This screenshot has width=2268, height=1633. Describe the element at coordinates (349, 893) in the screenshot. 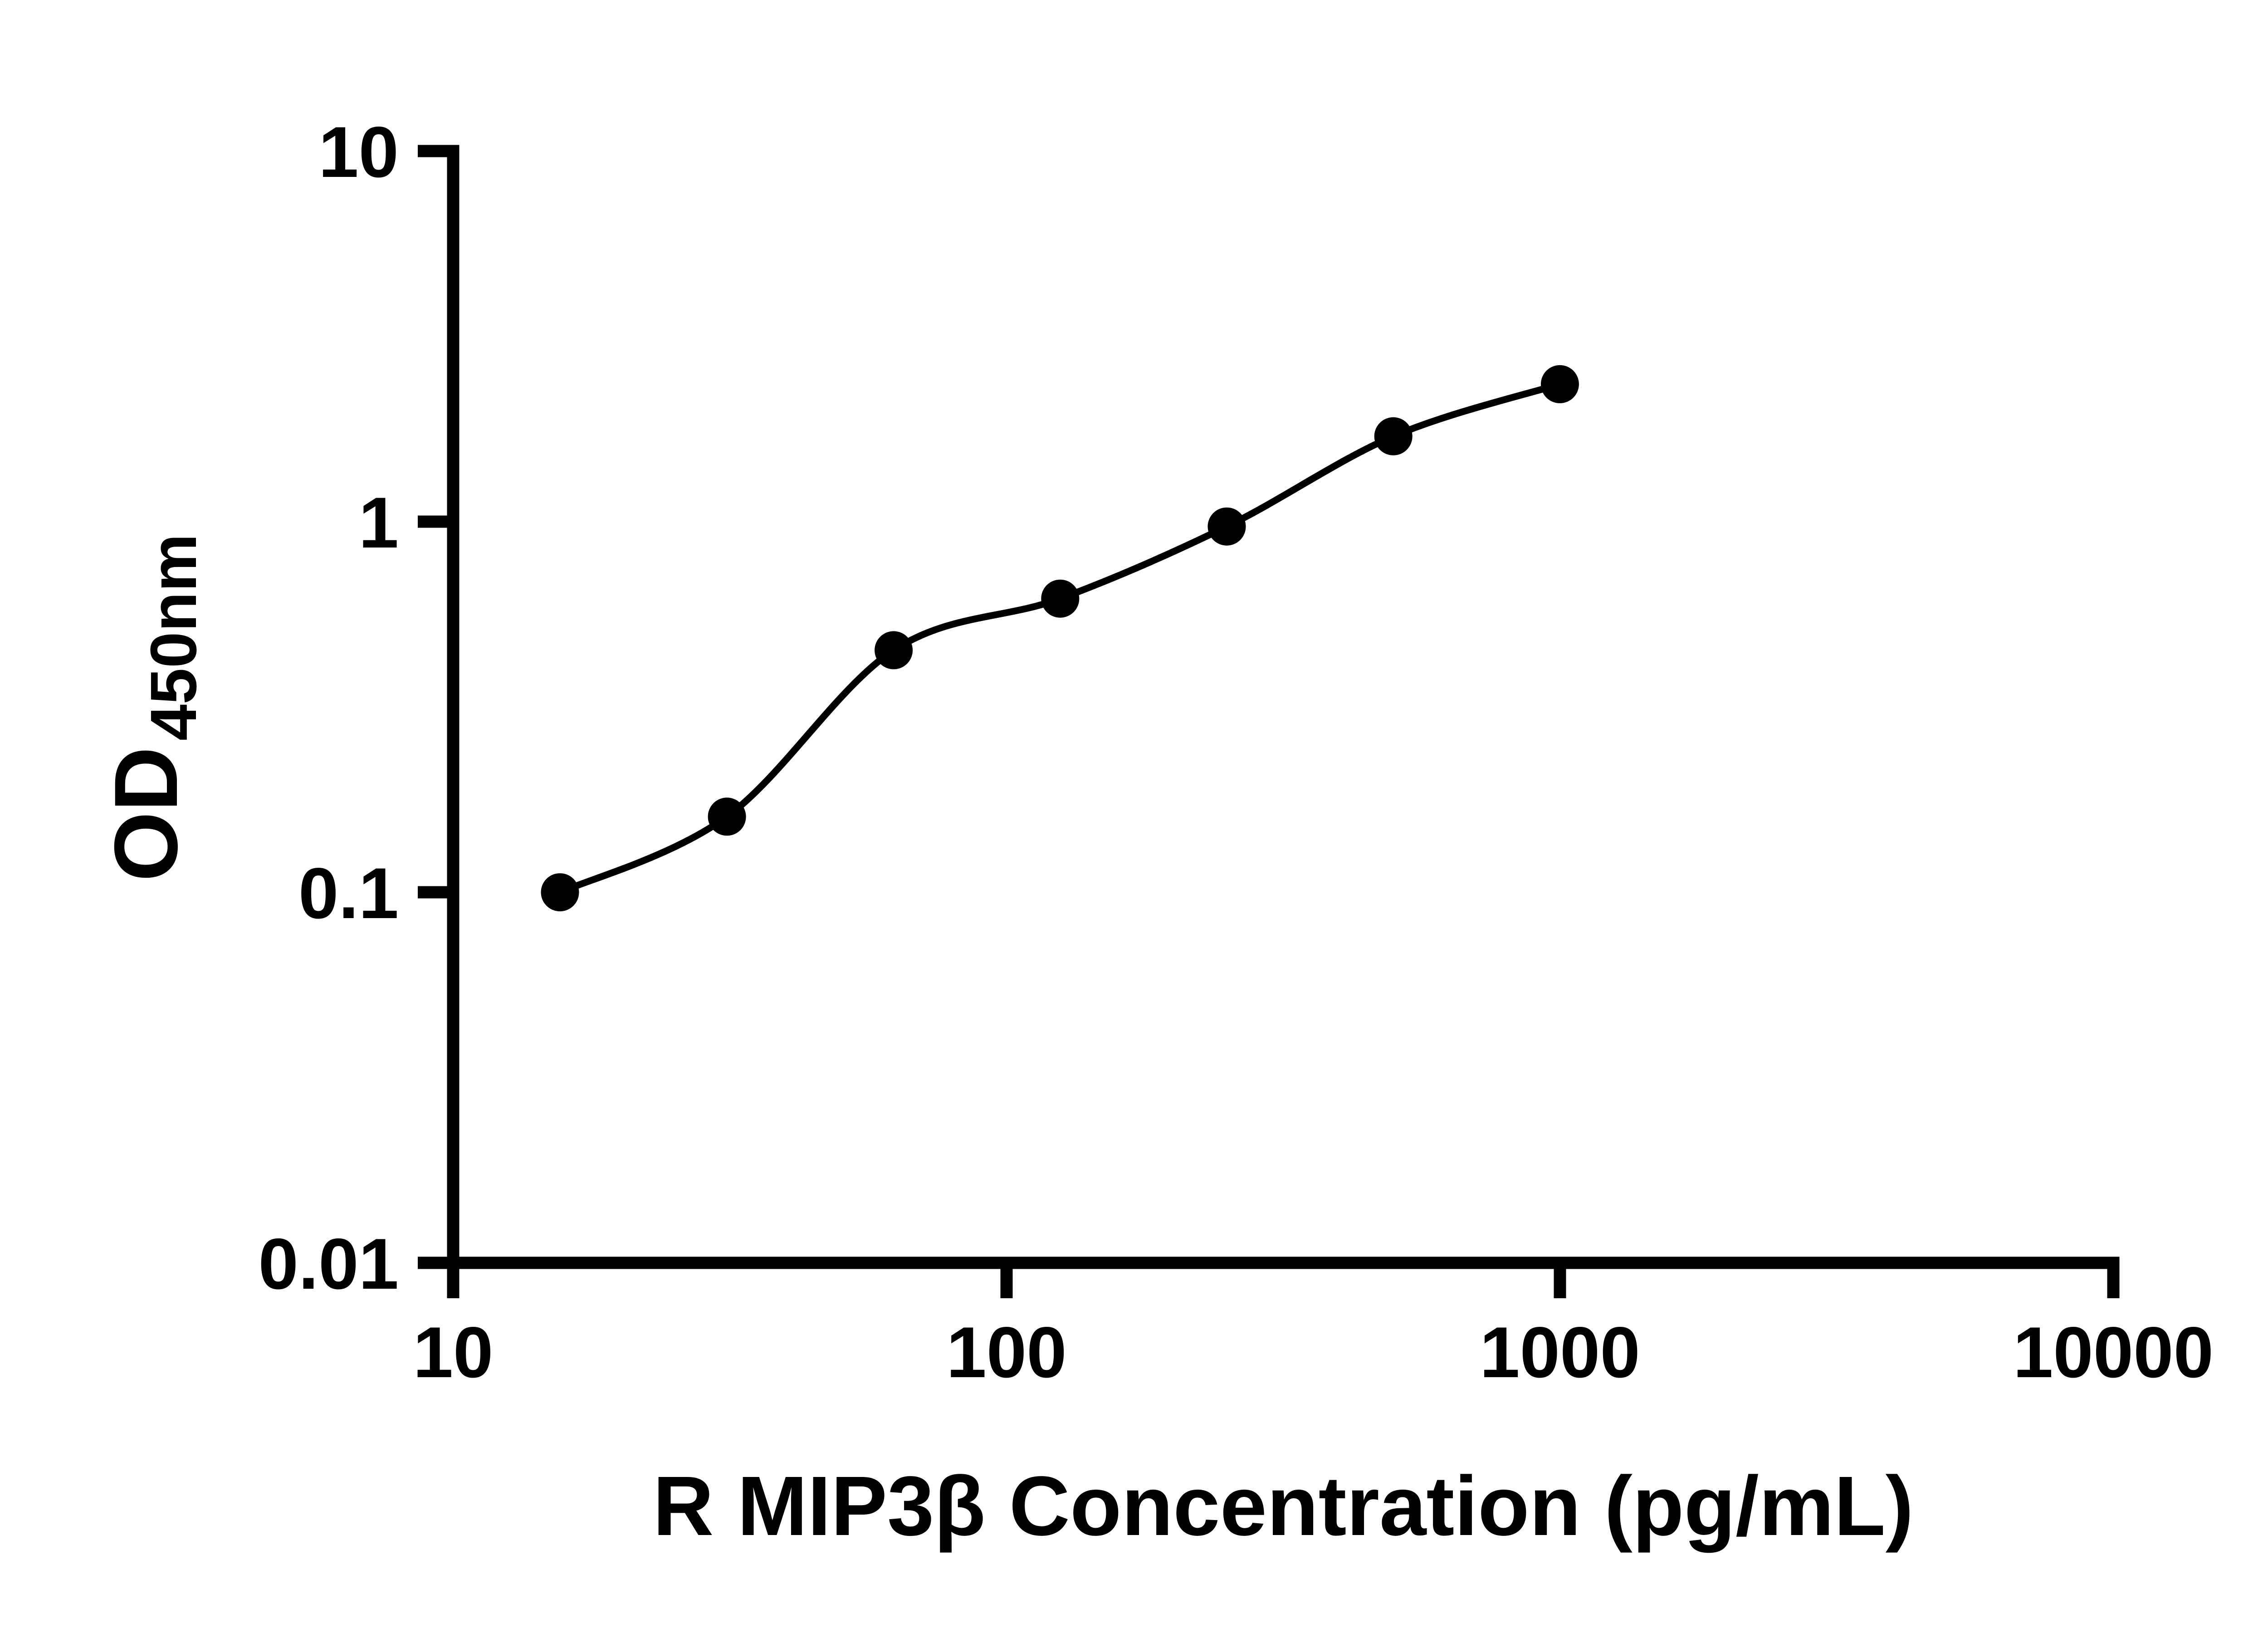

I see `y-tick-label: 0.1` at that location.